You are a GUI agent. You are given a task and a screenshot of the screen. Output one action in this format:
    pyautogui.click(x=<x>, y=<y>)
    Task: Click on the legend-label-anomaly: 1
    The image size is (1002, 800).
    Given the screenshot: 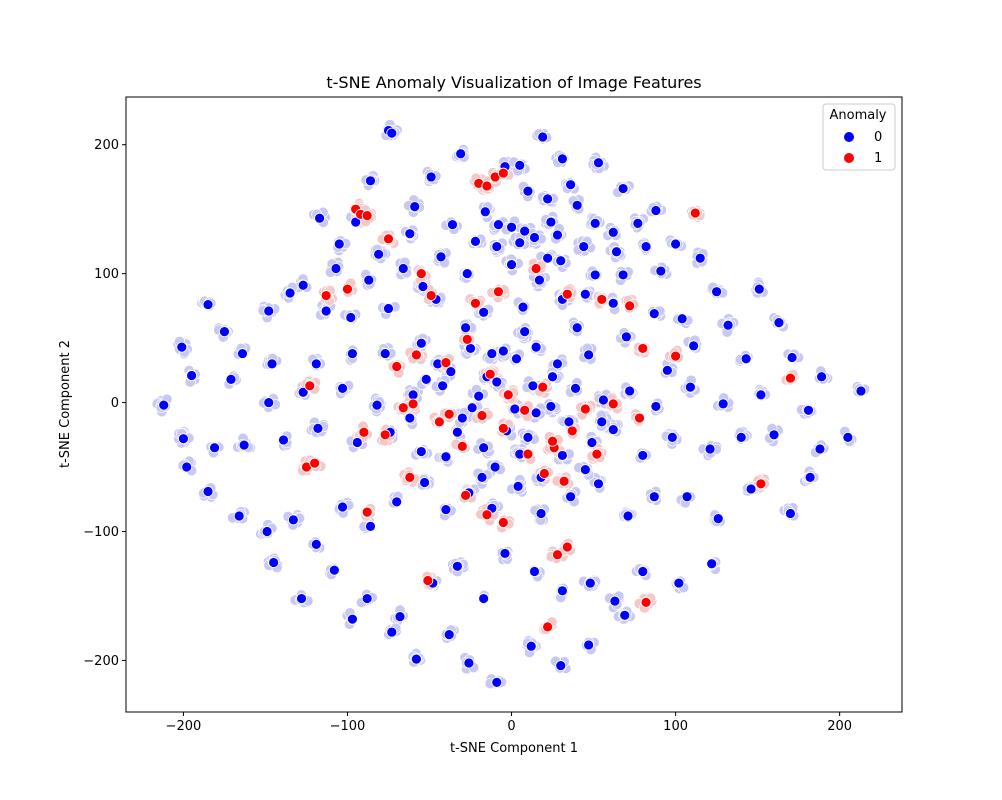 What is the action you would take?
    pyautogui.click(x=878, y=158)
    